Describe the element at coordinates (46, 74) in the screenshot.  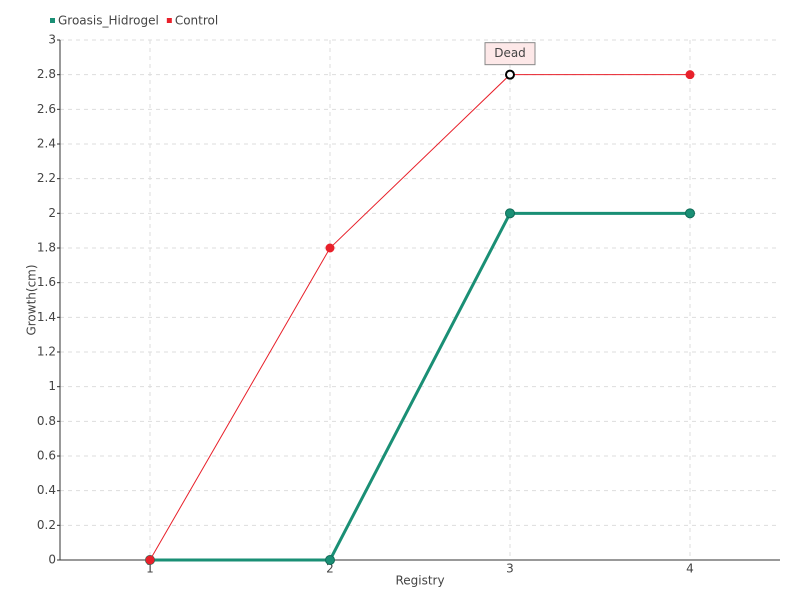
I see `y-tick-label: 2.8` at that location.